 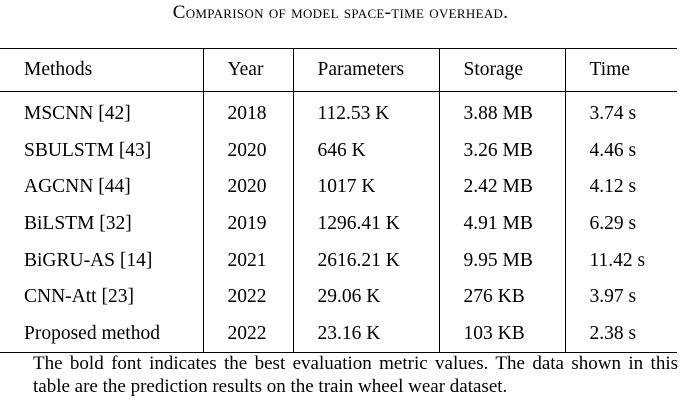 I want to click on cell-time: 11.42 s, so click(x=617, y=260).